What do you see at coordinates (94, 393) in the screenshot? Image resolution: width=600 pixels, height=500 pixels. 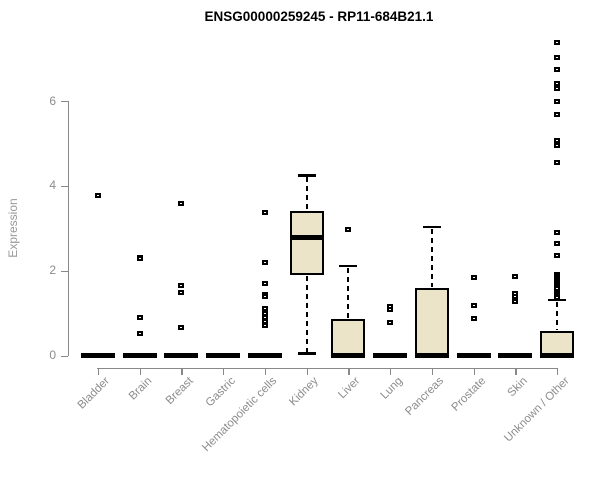 I see `x-tick-label: Bladder` at bounding box center [94, 393].